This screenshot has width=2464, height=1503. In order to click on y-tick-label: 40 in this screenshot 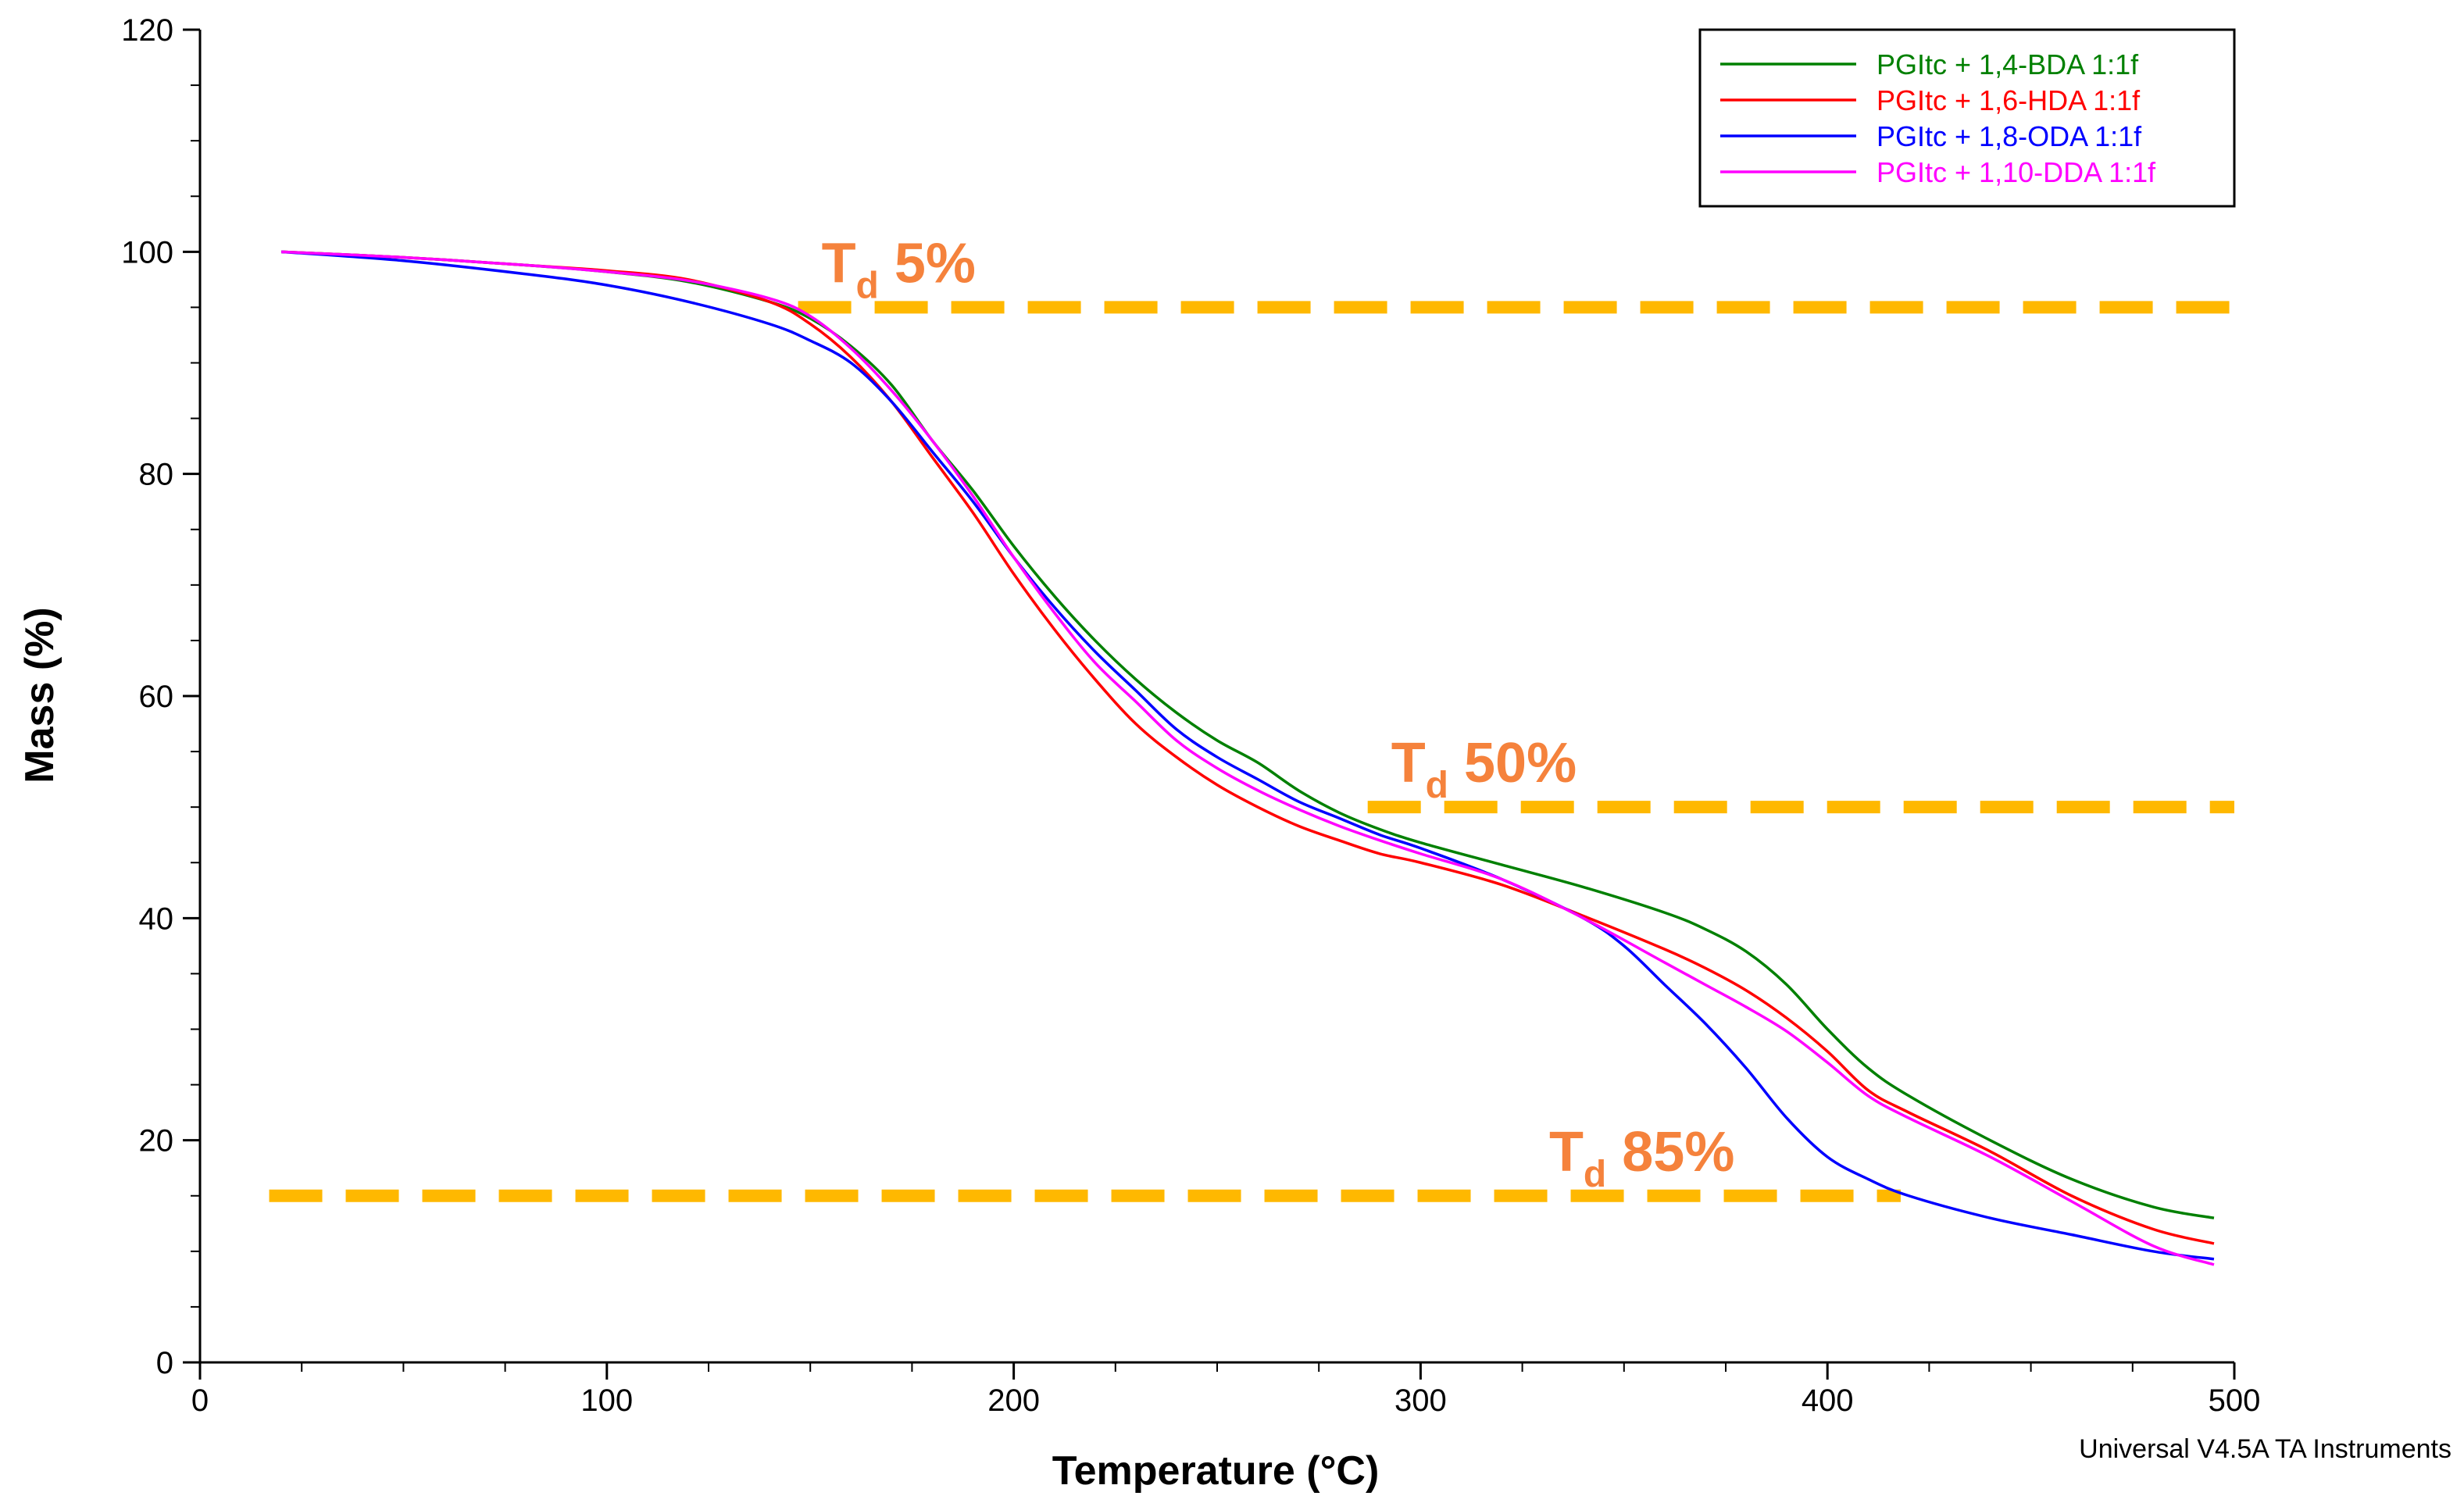, I will do `click(156, 918)`.